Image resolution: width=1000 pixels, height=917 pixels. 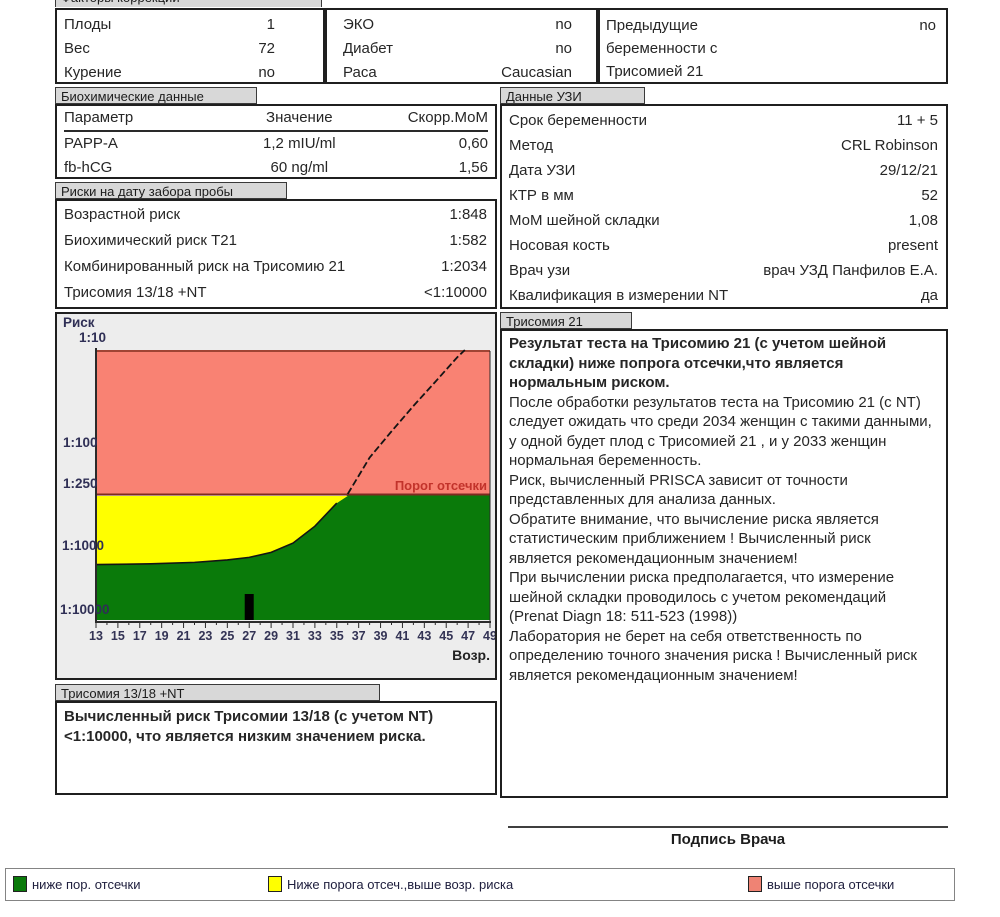 I want to click on y-tick-label: 1:100, so click(x=80, y=442).